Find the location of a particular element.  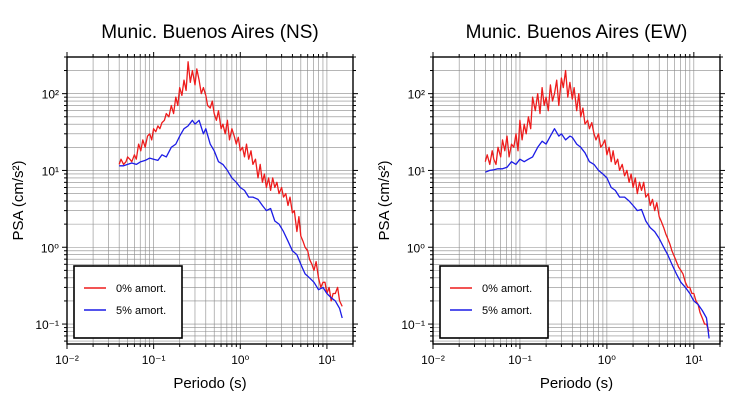

chart-title: Munic. Buenos Aires (NS) is located at coordinates (210, 32).